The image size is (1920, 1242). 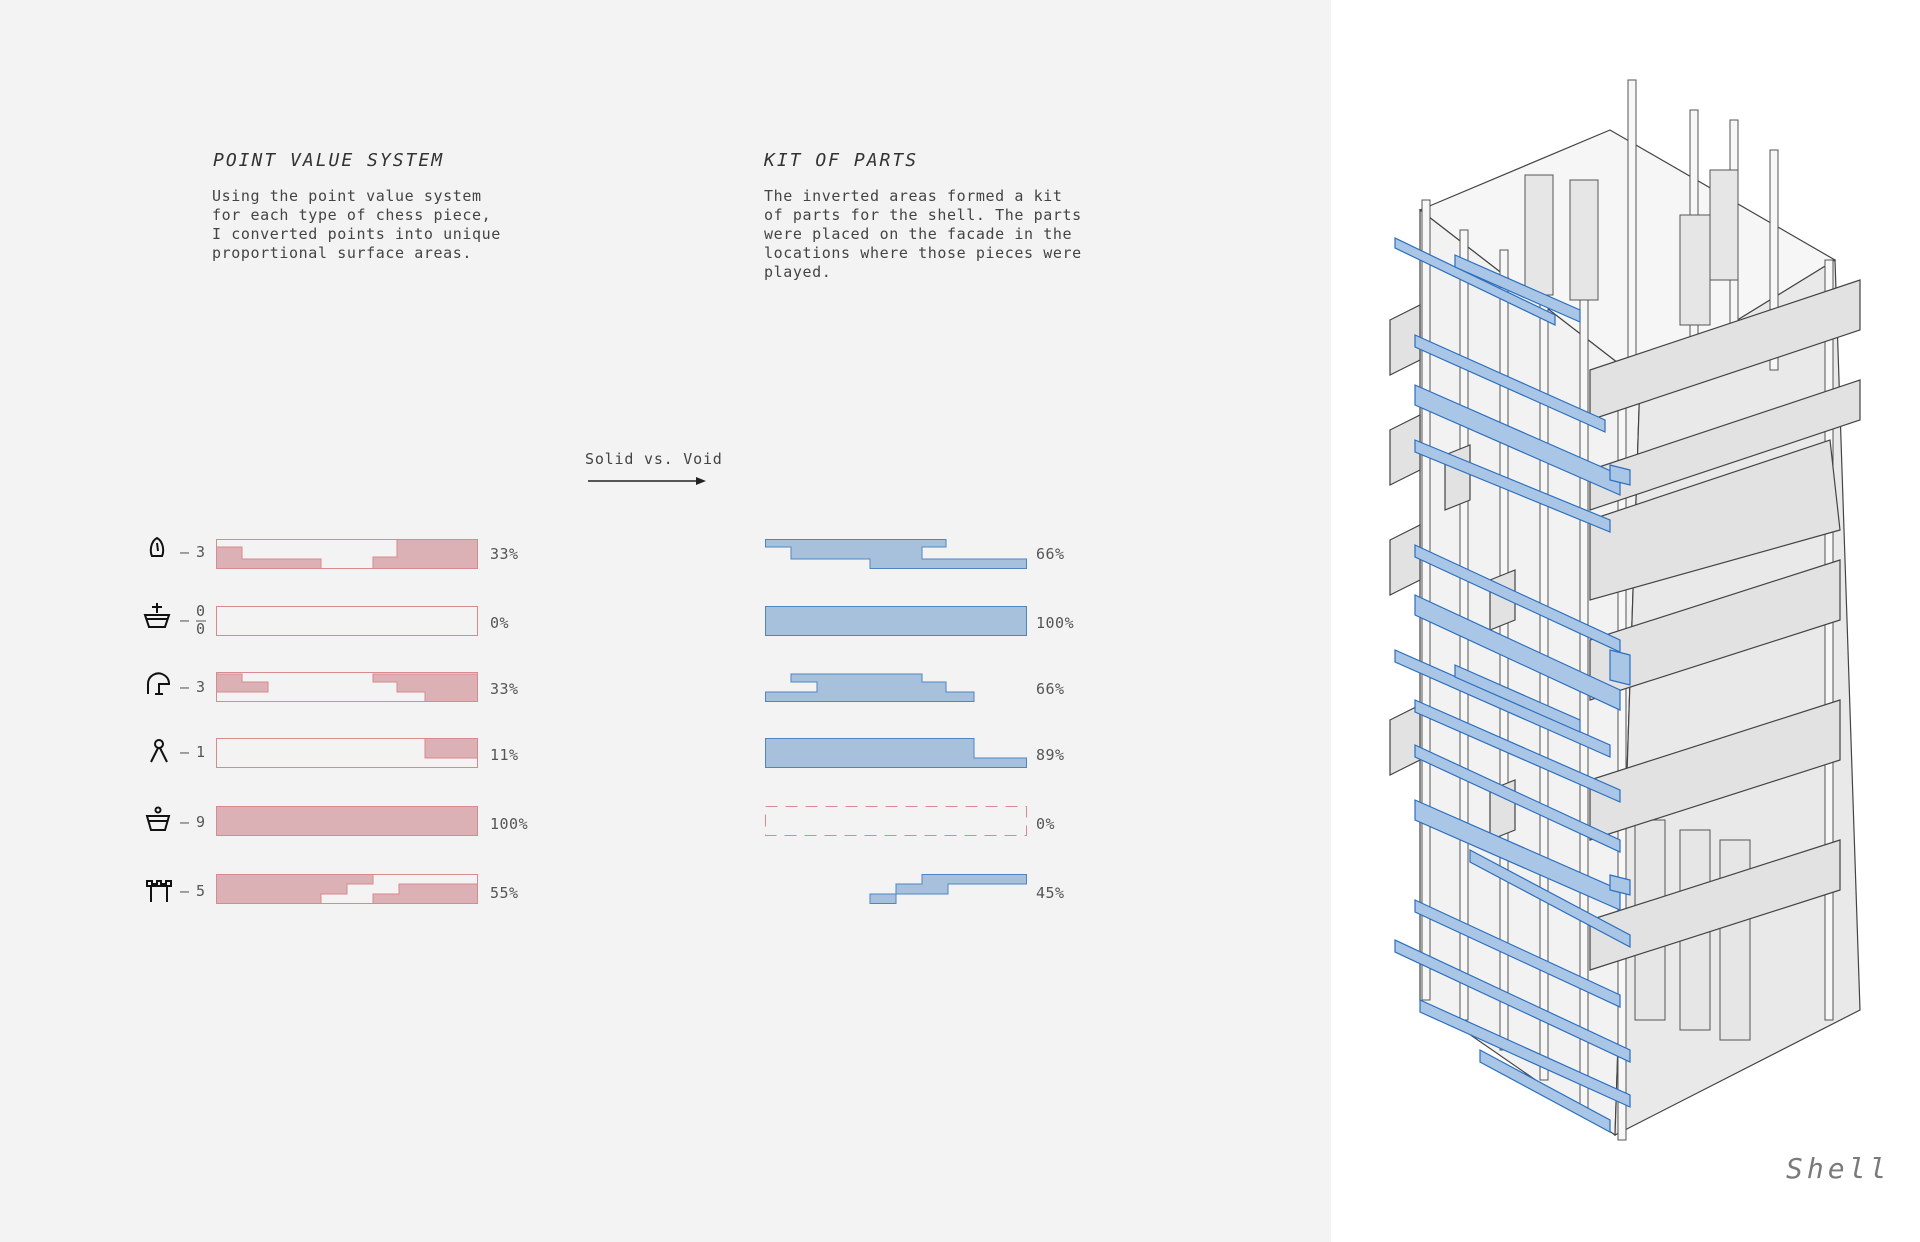 What do you see at coordinates (1838, 1168) in the screenshot?
I see `shell-caption: Shell` at bounding box center [1838, 1168].